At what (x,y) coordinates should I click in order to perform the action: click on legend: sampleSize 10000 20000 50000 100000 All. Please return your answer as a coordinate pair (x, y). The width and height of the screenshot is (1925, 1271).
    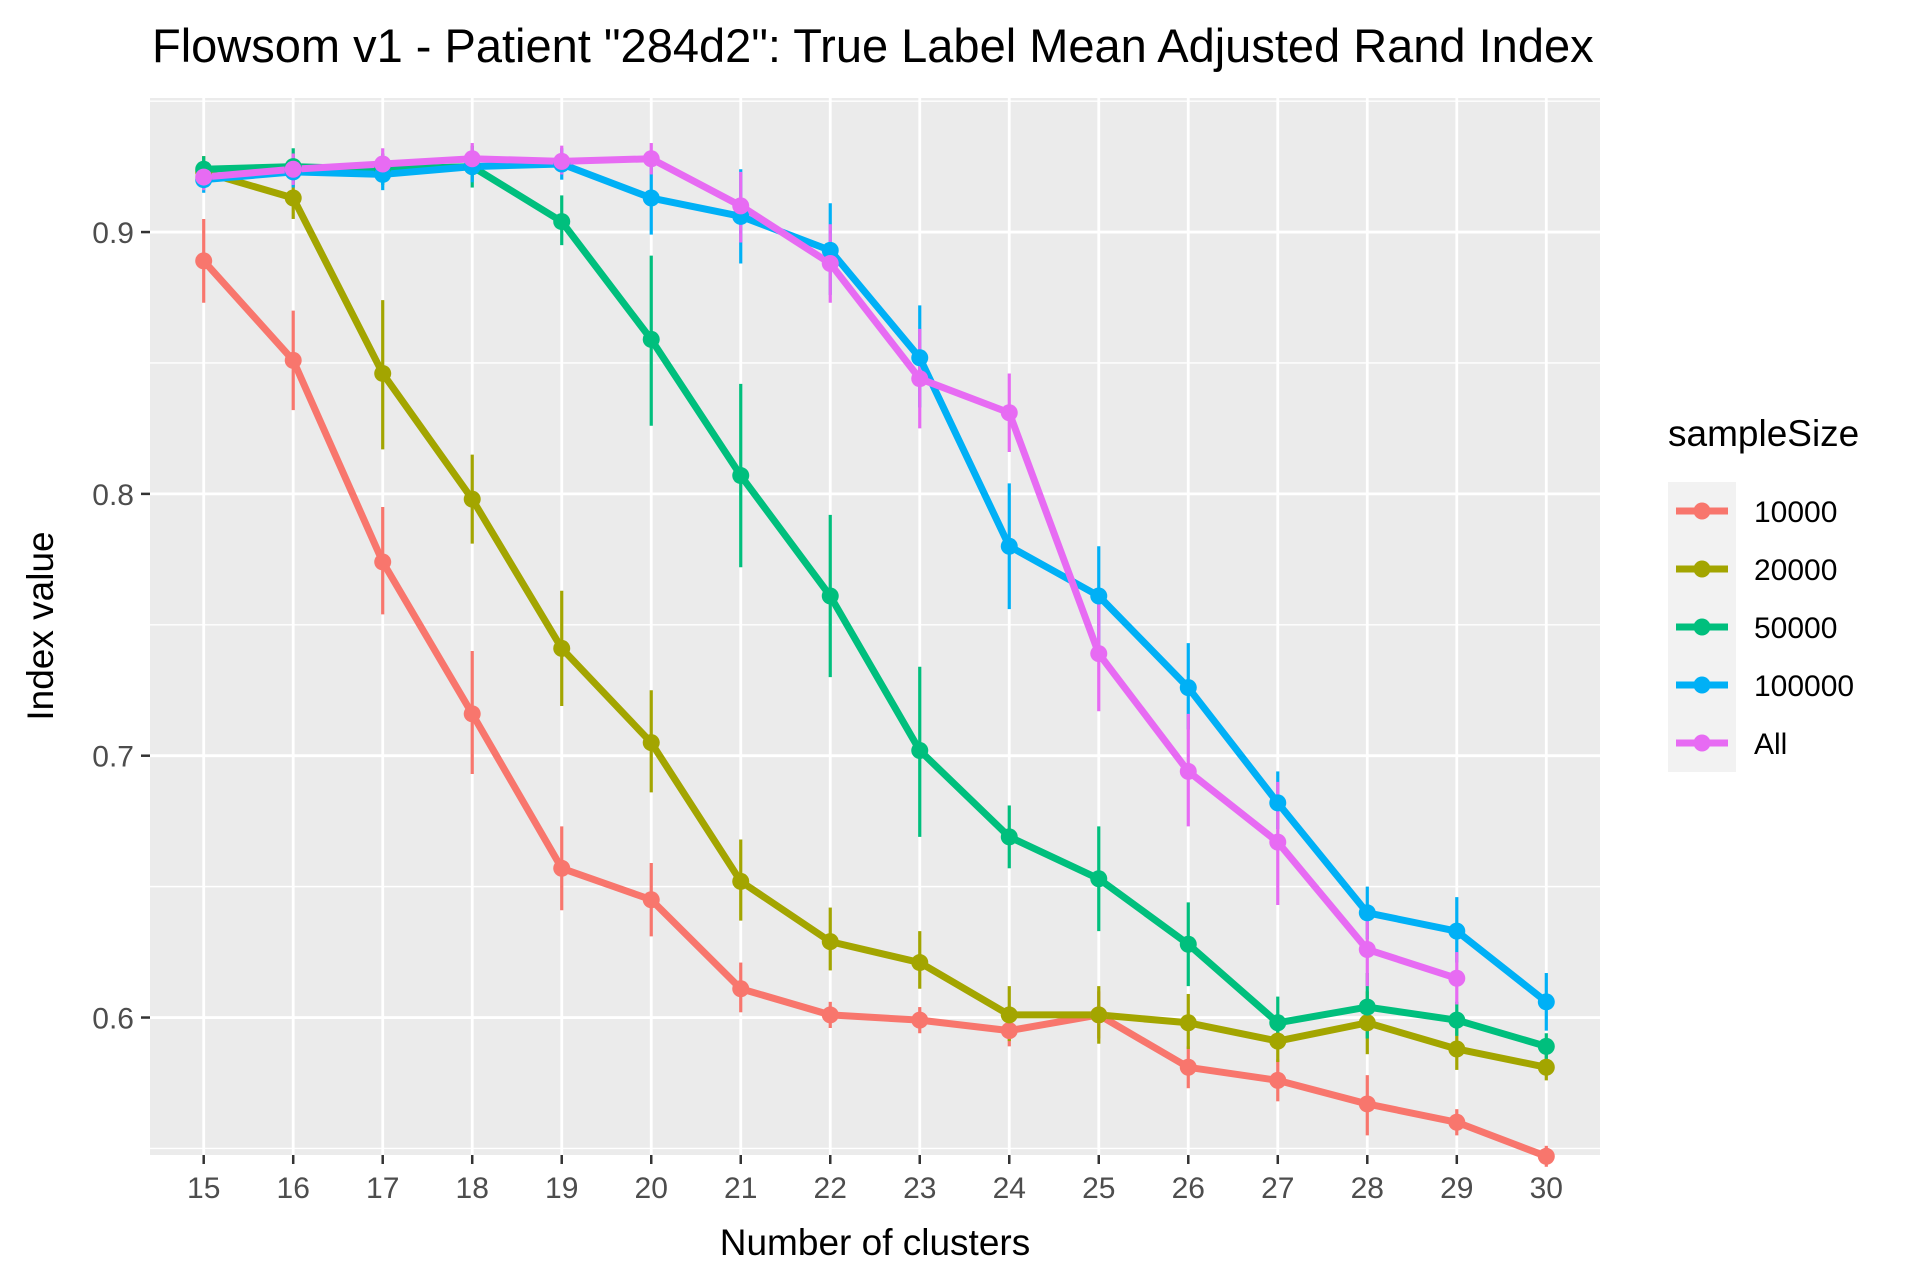
    Looking at the image, I should click on (1763, 592).